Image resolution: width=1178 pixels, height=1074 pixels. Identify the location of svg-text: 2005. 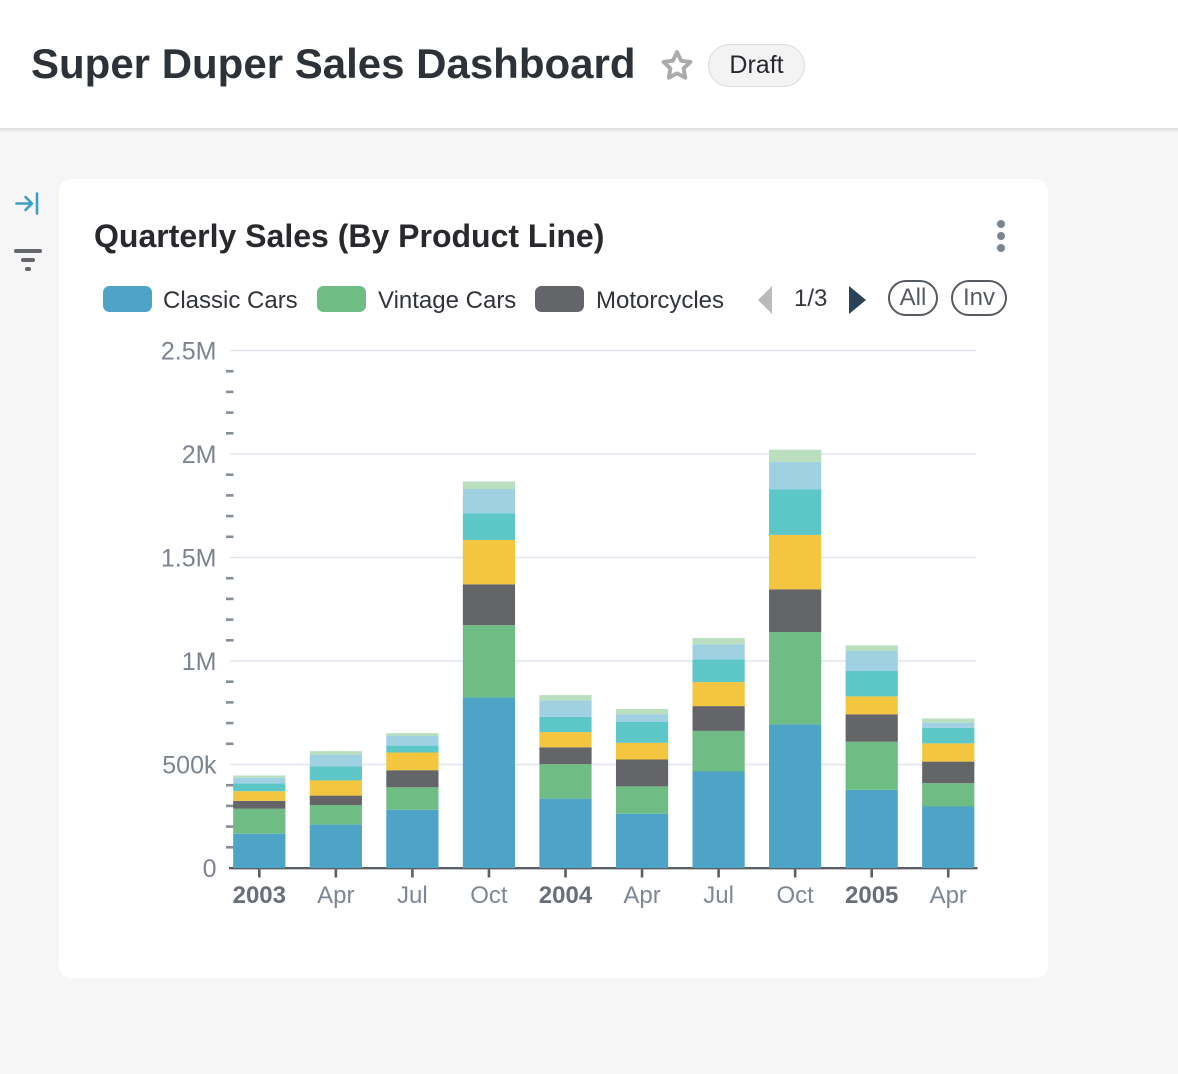
(871, 895).